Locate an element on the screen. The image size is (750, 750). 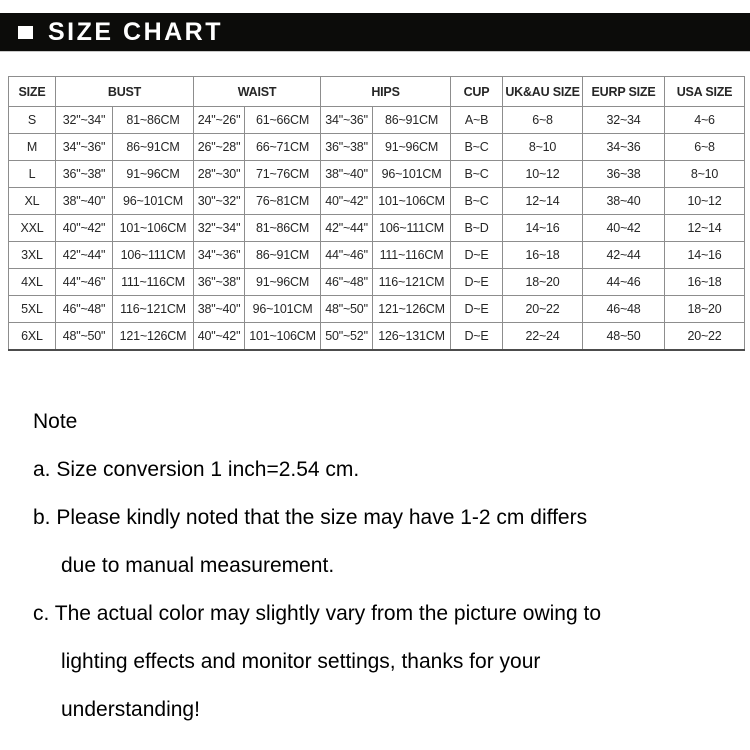
title-bar: SIZE CHART is located at coordinates (375, 32).